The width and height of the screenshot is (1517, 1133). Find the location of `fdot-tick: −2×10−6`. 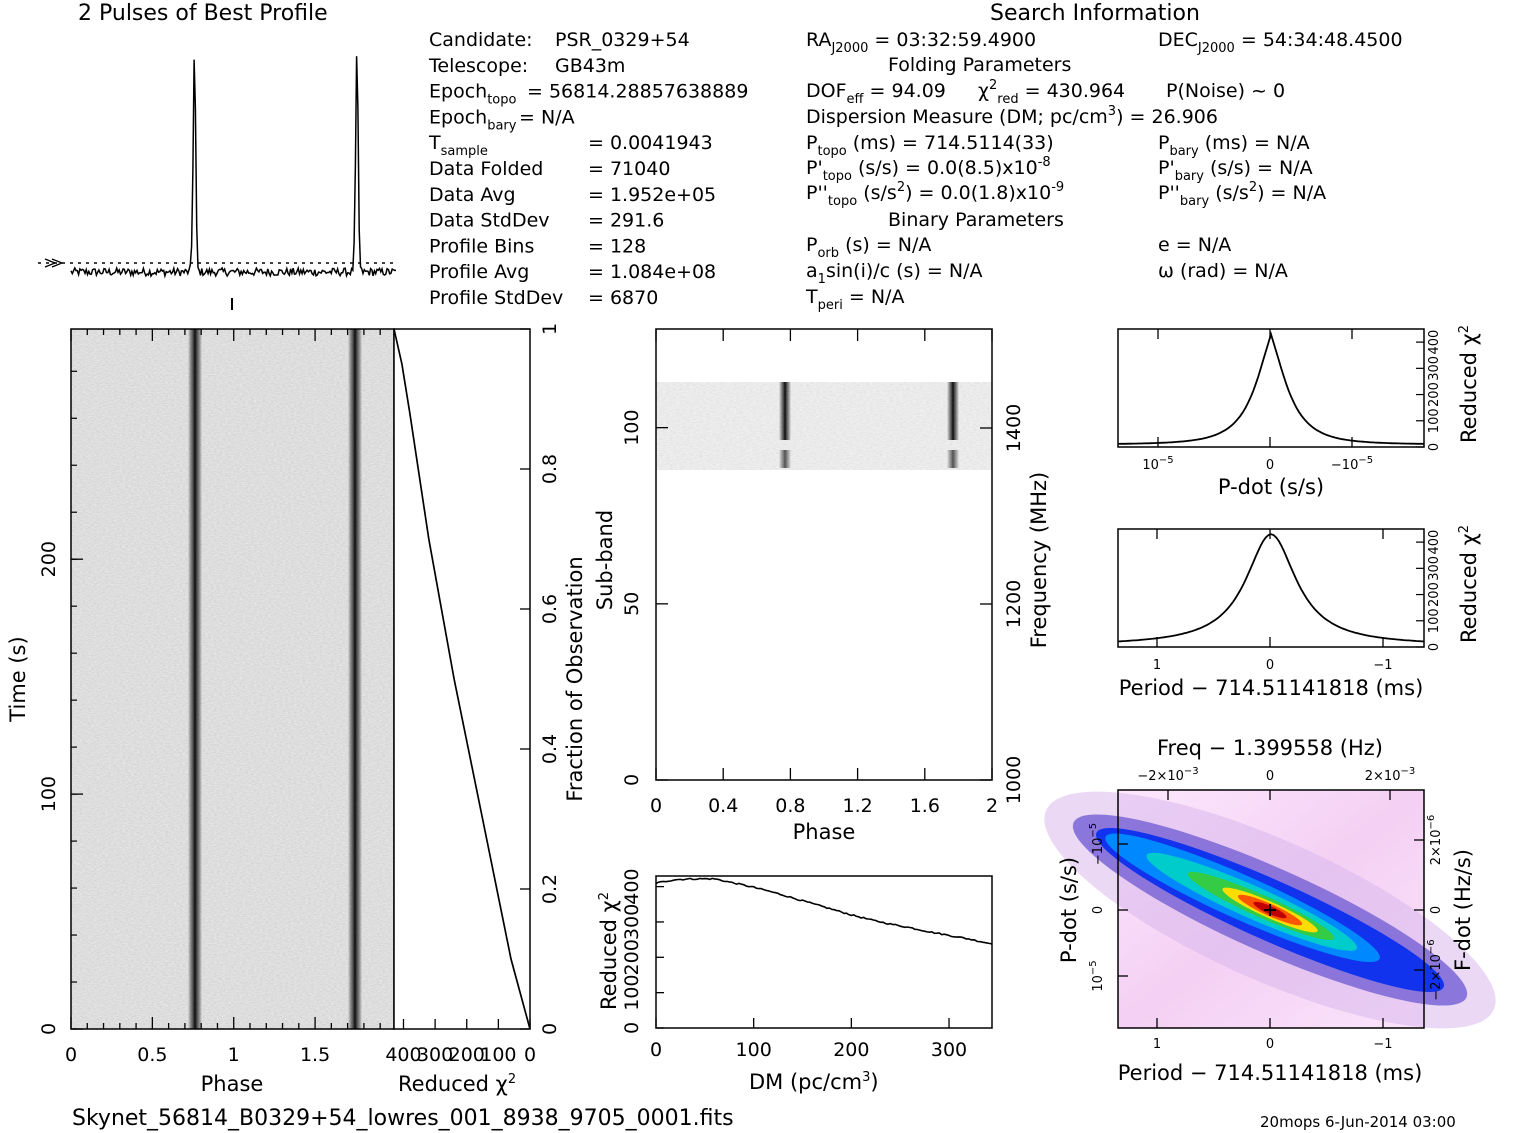

fdot-tick: −2×10−6 is located at coordinates (1435, 969).